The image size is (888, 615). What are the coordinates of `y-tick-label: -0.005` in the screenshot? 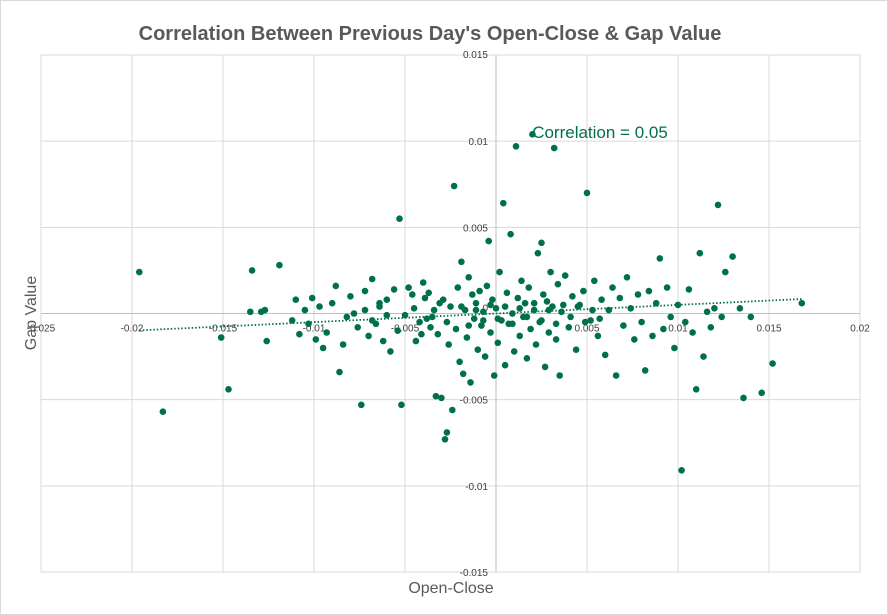 It's located at (474, 401).